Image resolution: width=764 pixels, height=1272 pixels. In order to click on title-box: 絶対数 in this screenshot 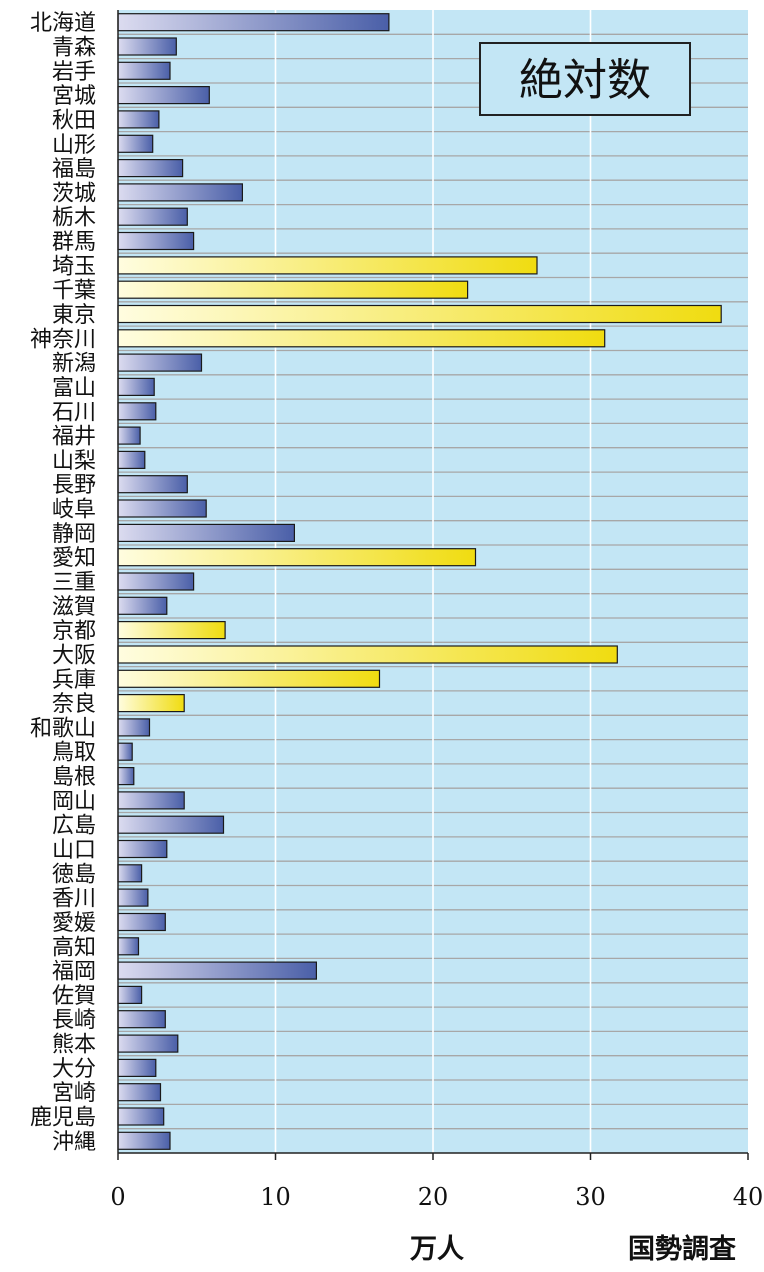, I will do `click(585, 79)`.